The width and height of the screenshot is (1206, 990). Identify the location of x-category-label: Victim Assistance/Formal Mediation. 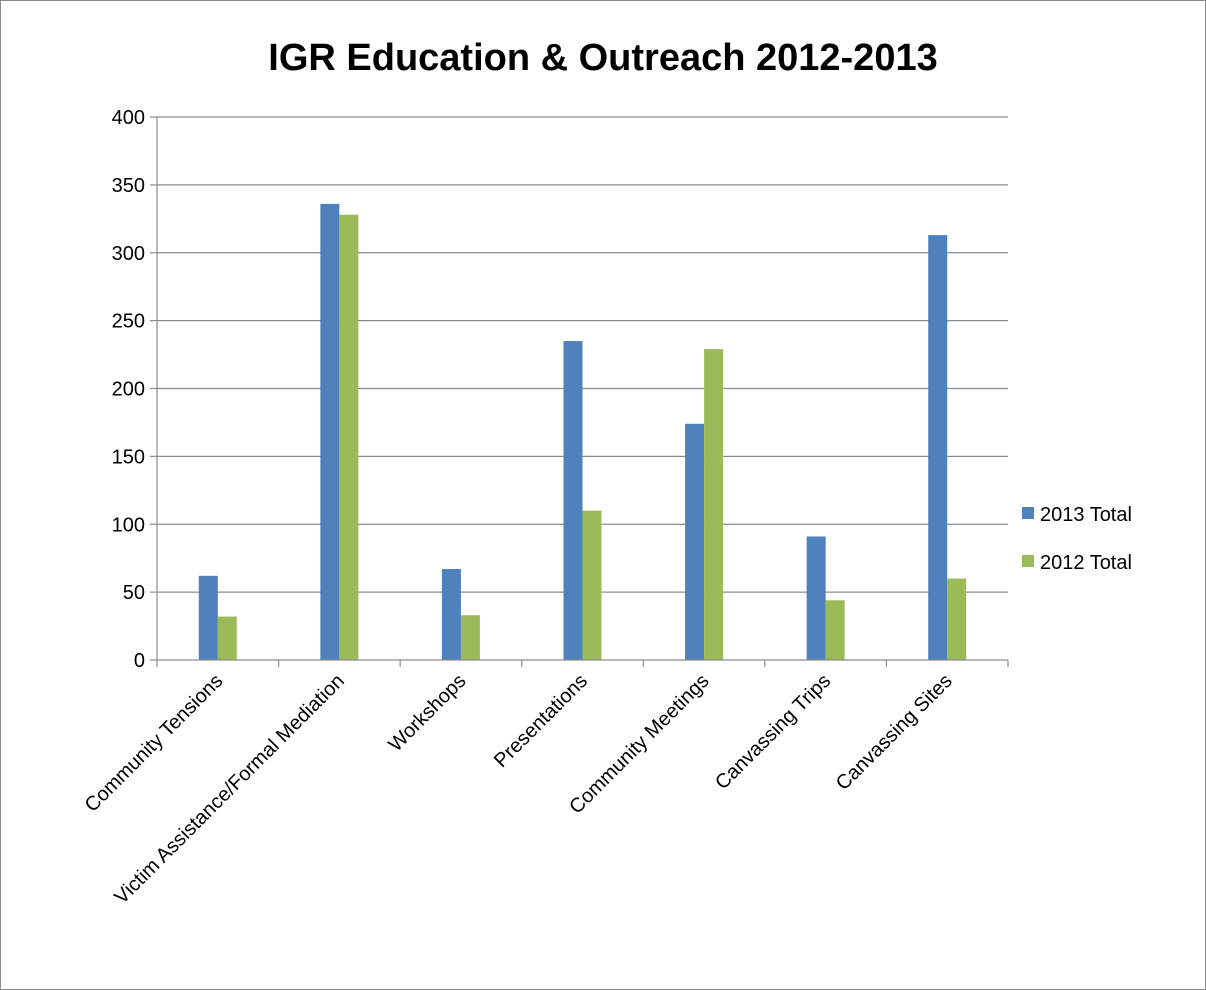
(229, 789).